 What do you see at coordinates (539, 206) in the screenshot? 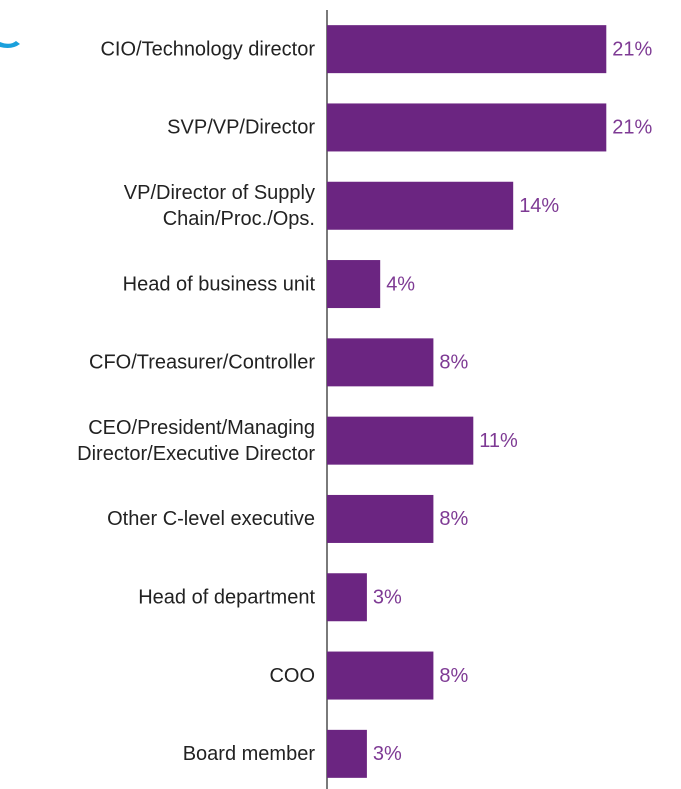
I see `value-label: 14%` at bounding box center [539, 206].